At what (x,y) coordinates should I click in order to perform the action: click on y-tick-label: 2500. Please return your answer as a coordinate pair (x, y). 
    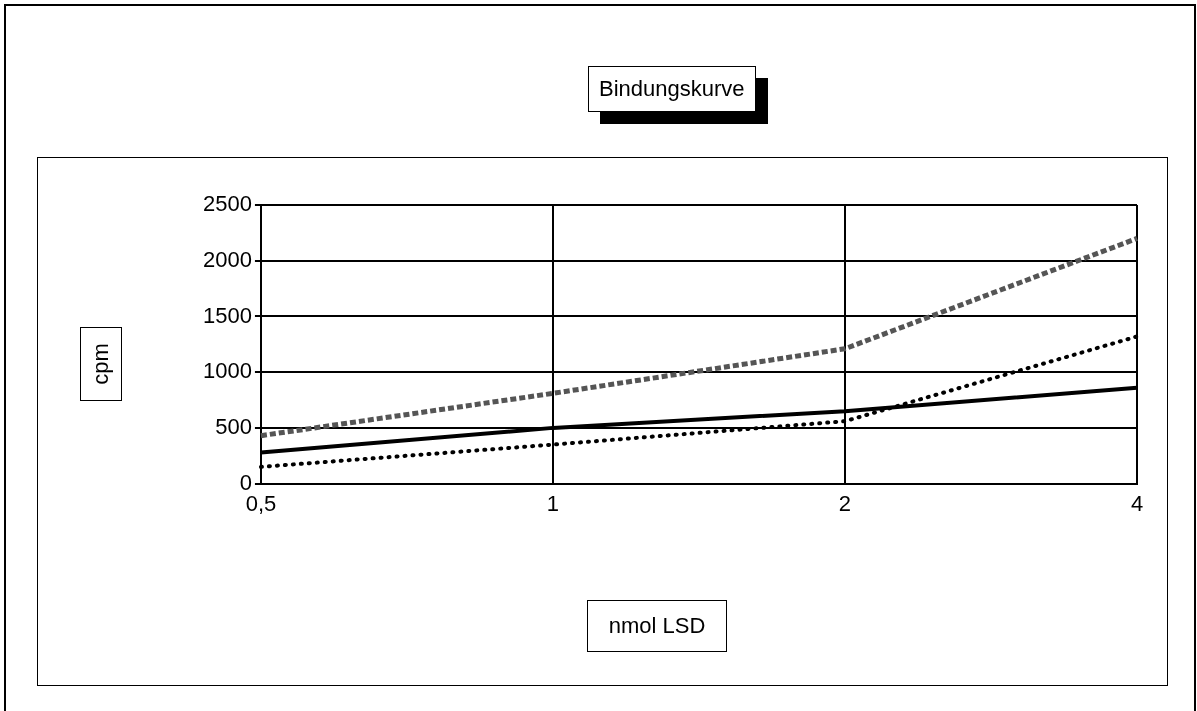
    Looking at the image, I should click on (227, 204).